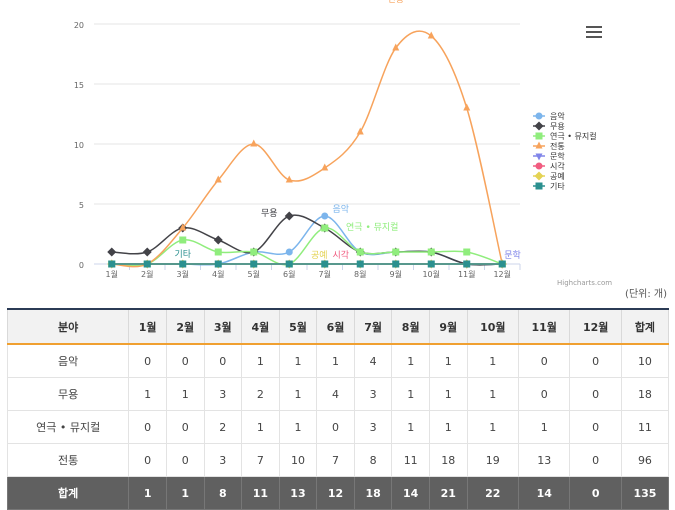 This screenshot has width=675, height=510. Describe the element at coordinates (269, 213) in the screenshot. I see `data-label: 무용` at that location.